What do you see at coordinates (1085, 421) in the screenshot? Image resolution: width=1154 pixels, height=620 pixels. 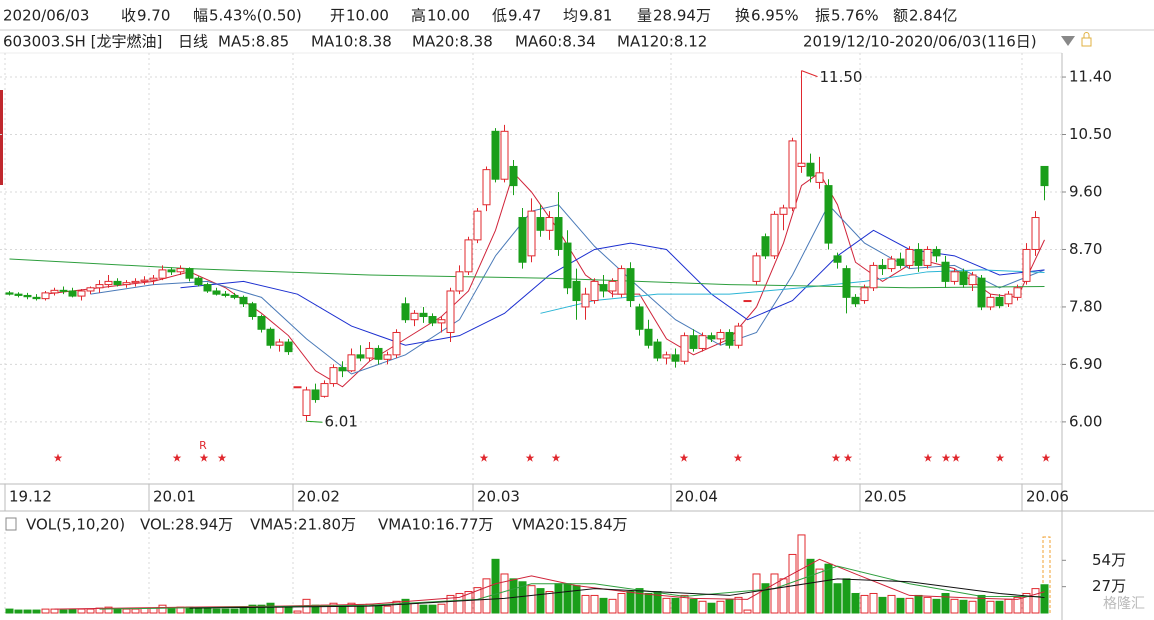 I see `y-tick-label: 6.00` at bounding box center [1085, 421].